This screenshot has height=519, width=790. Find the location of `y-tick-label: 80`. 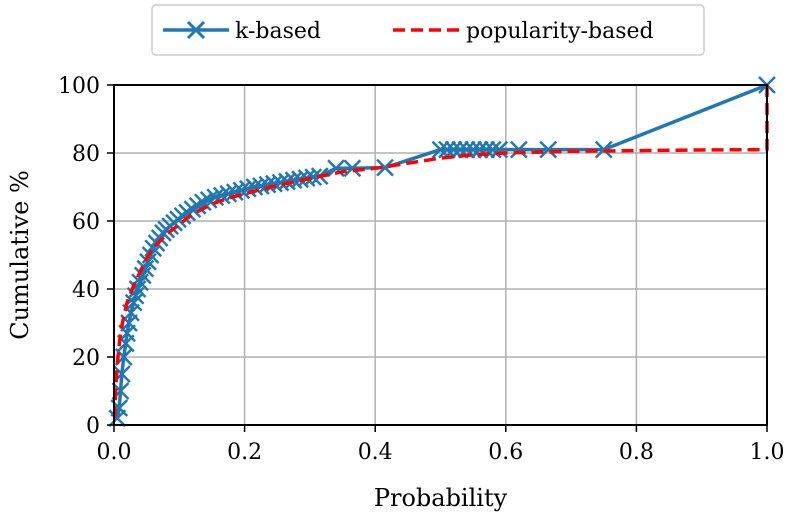

y-tick-label: 80 is located at coordinates (86, 154).